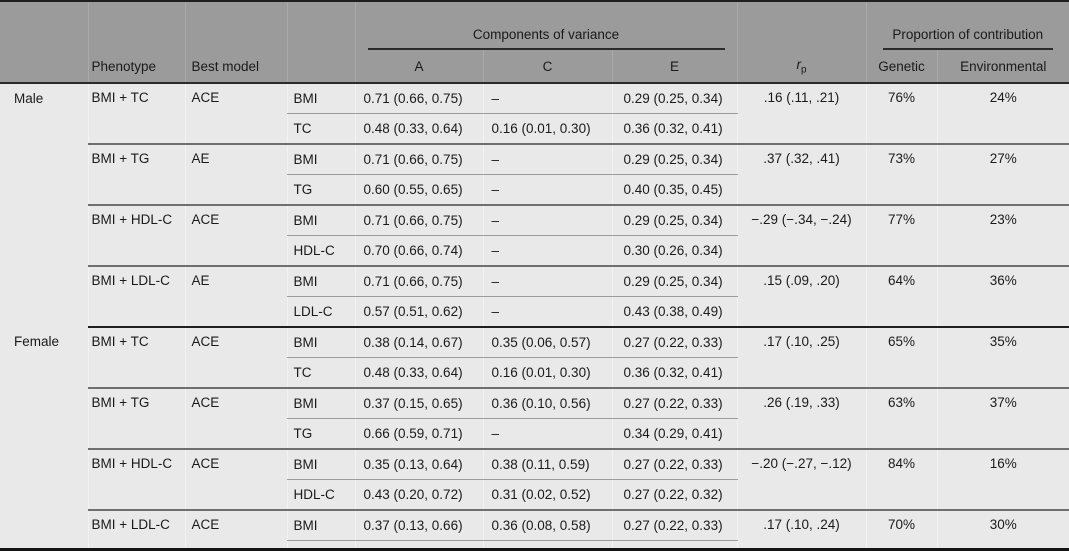  Describe the element at coordinates (1002, 236) in the screenshot. I see `cell-environmental: 23%` at that location.